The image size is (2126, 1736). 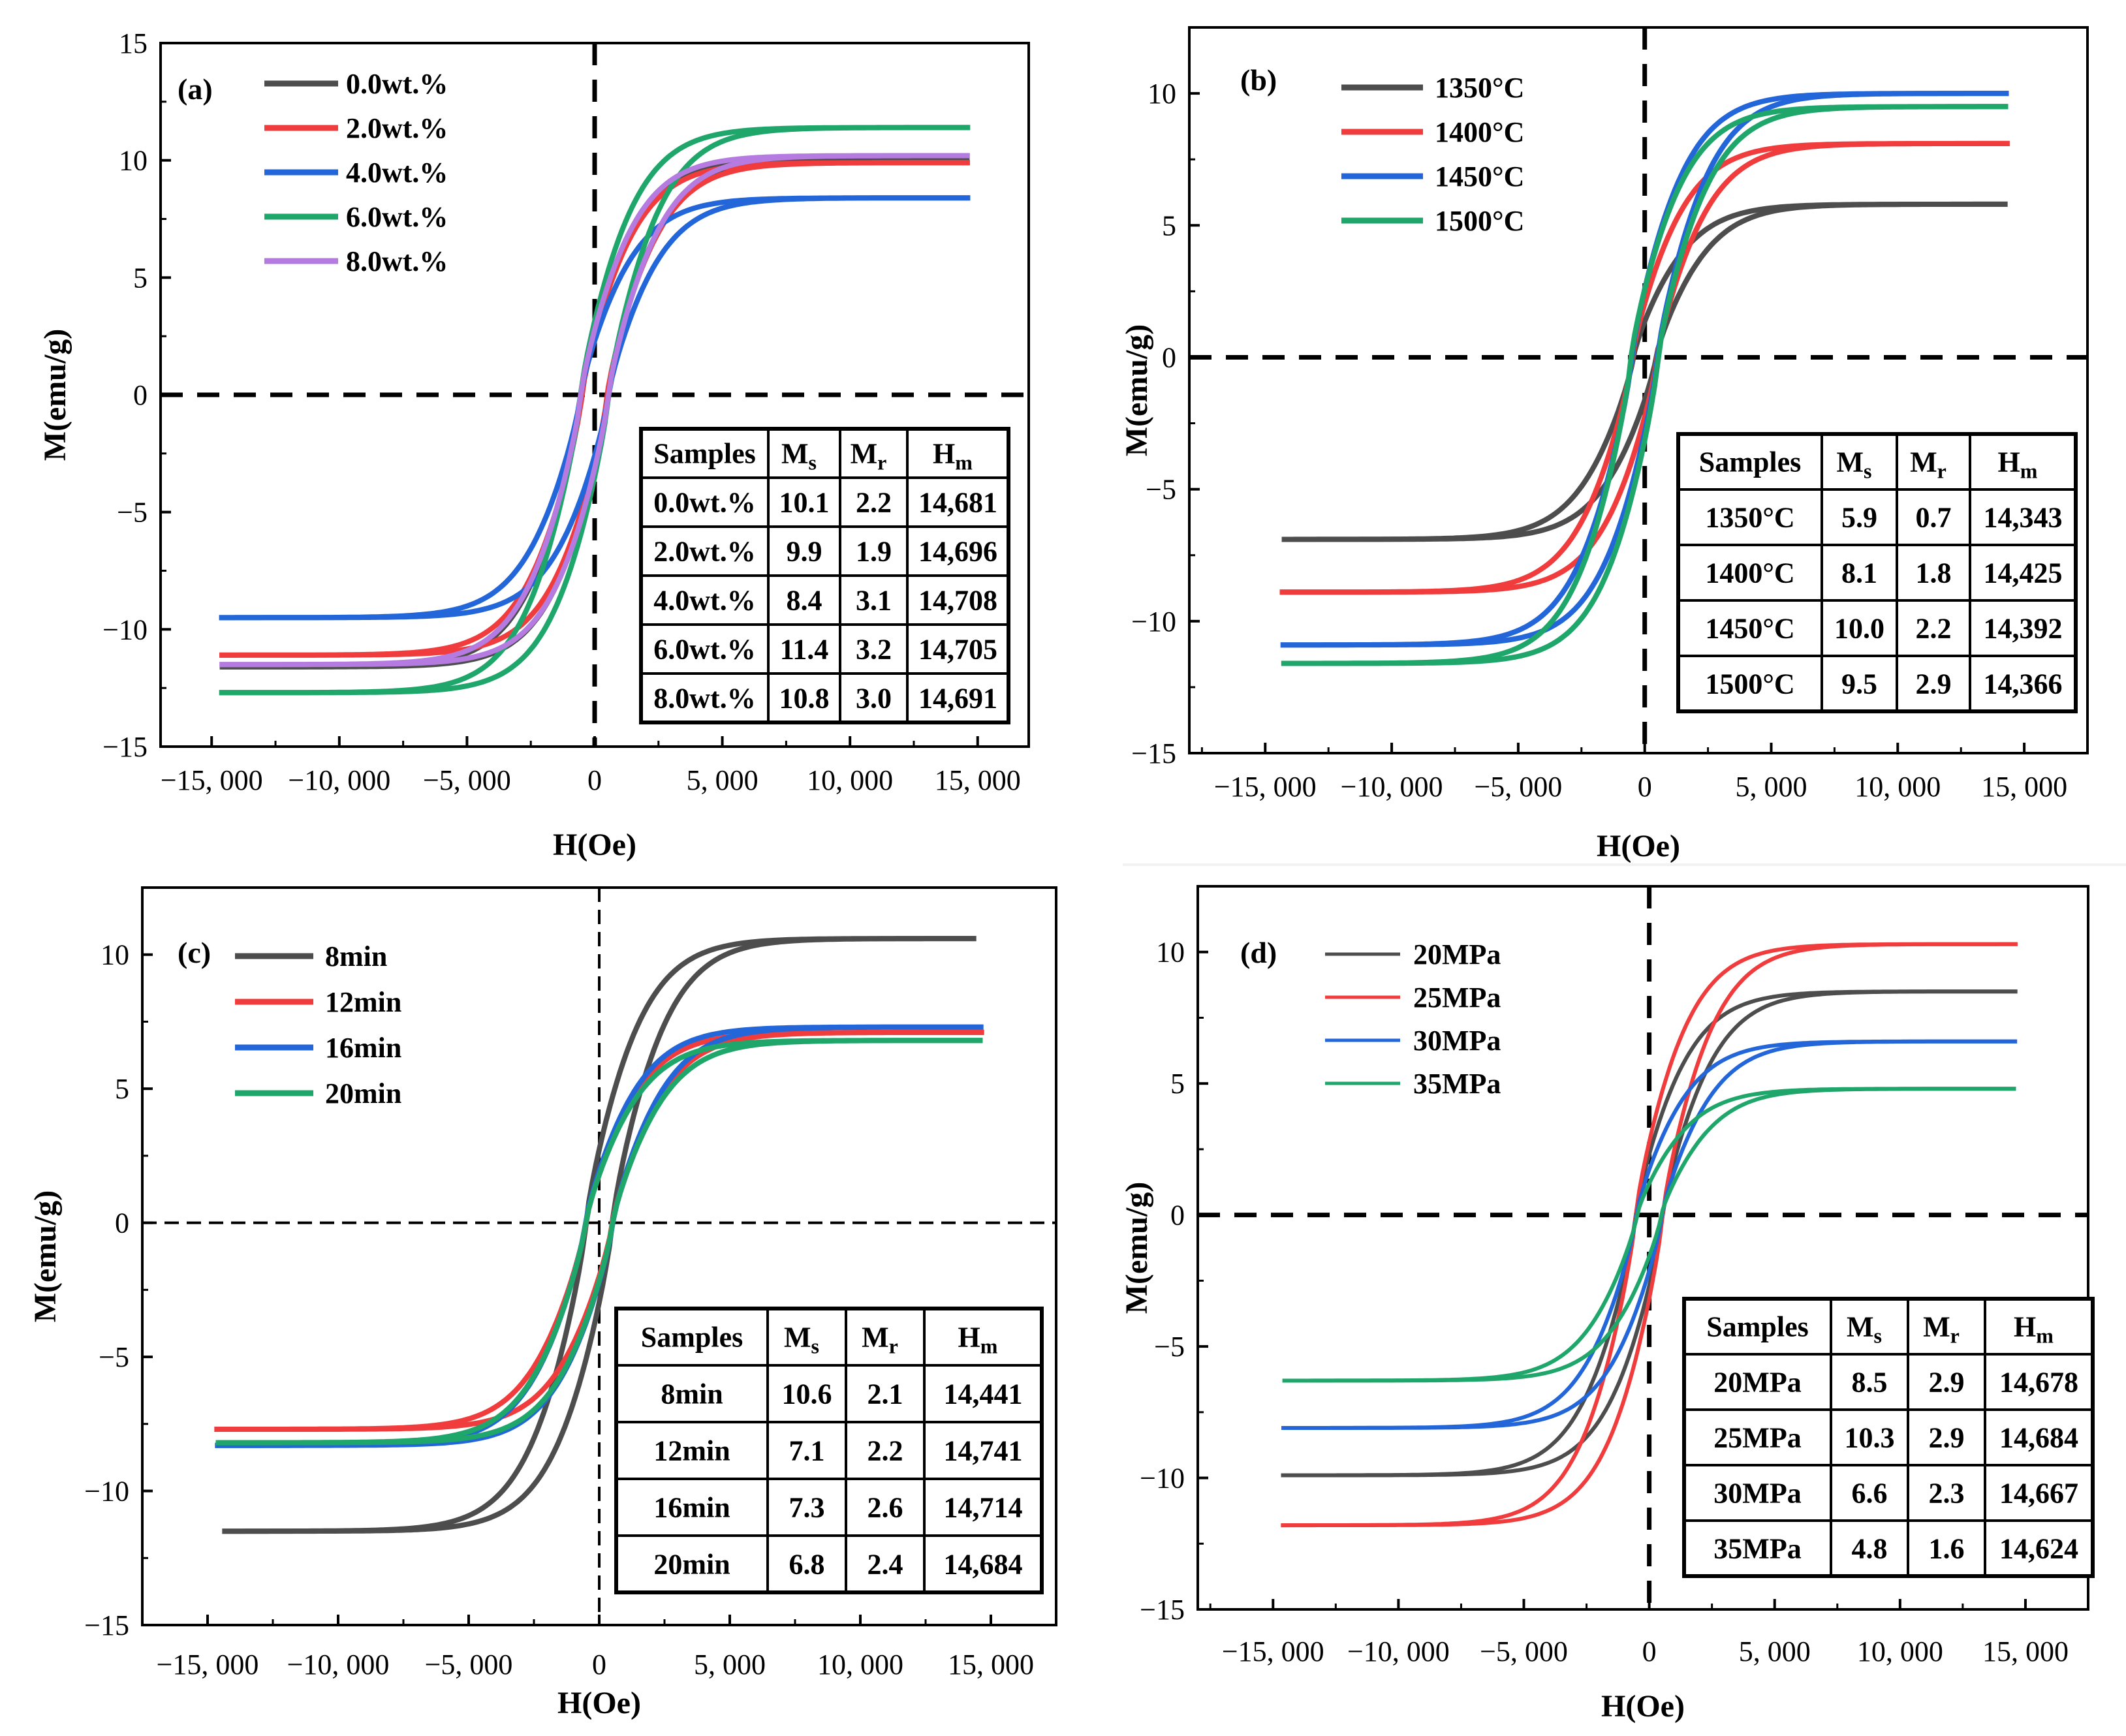 I want to click on table-cell: 14,708, so click(x=957, y=601).